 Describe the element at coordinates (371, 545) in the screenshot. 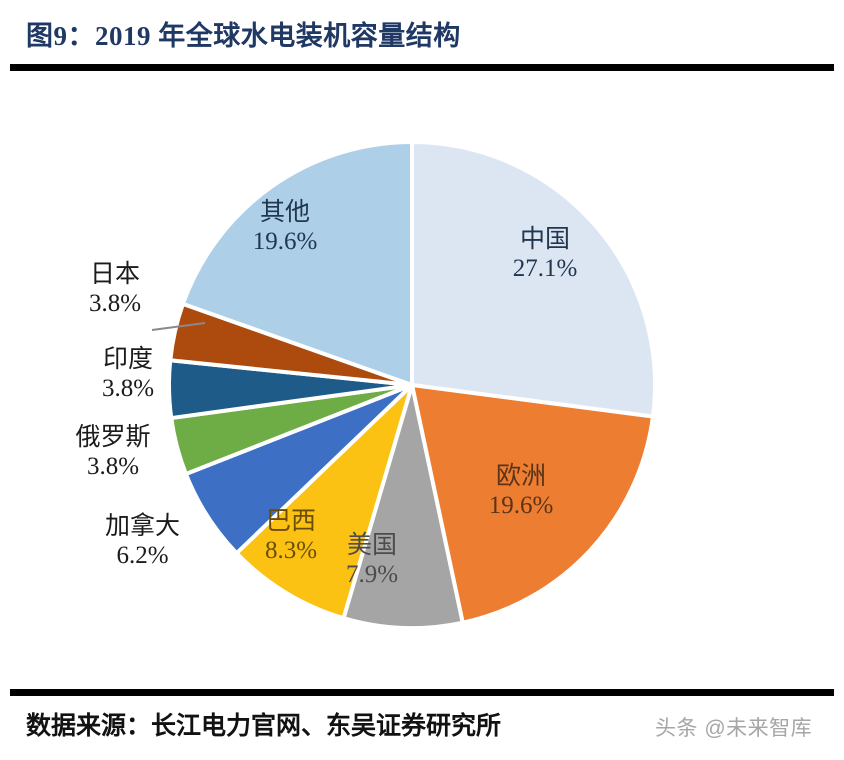

I see `slice-name-usa: 美国` at that location.